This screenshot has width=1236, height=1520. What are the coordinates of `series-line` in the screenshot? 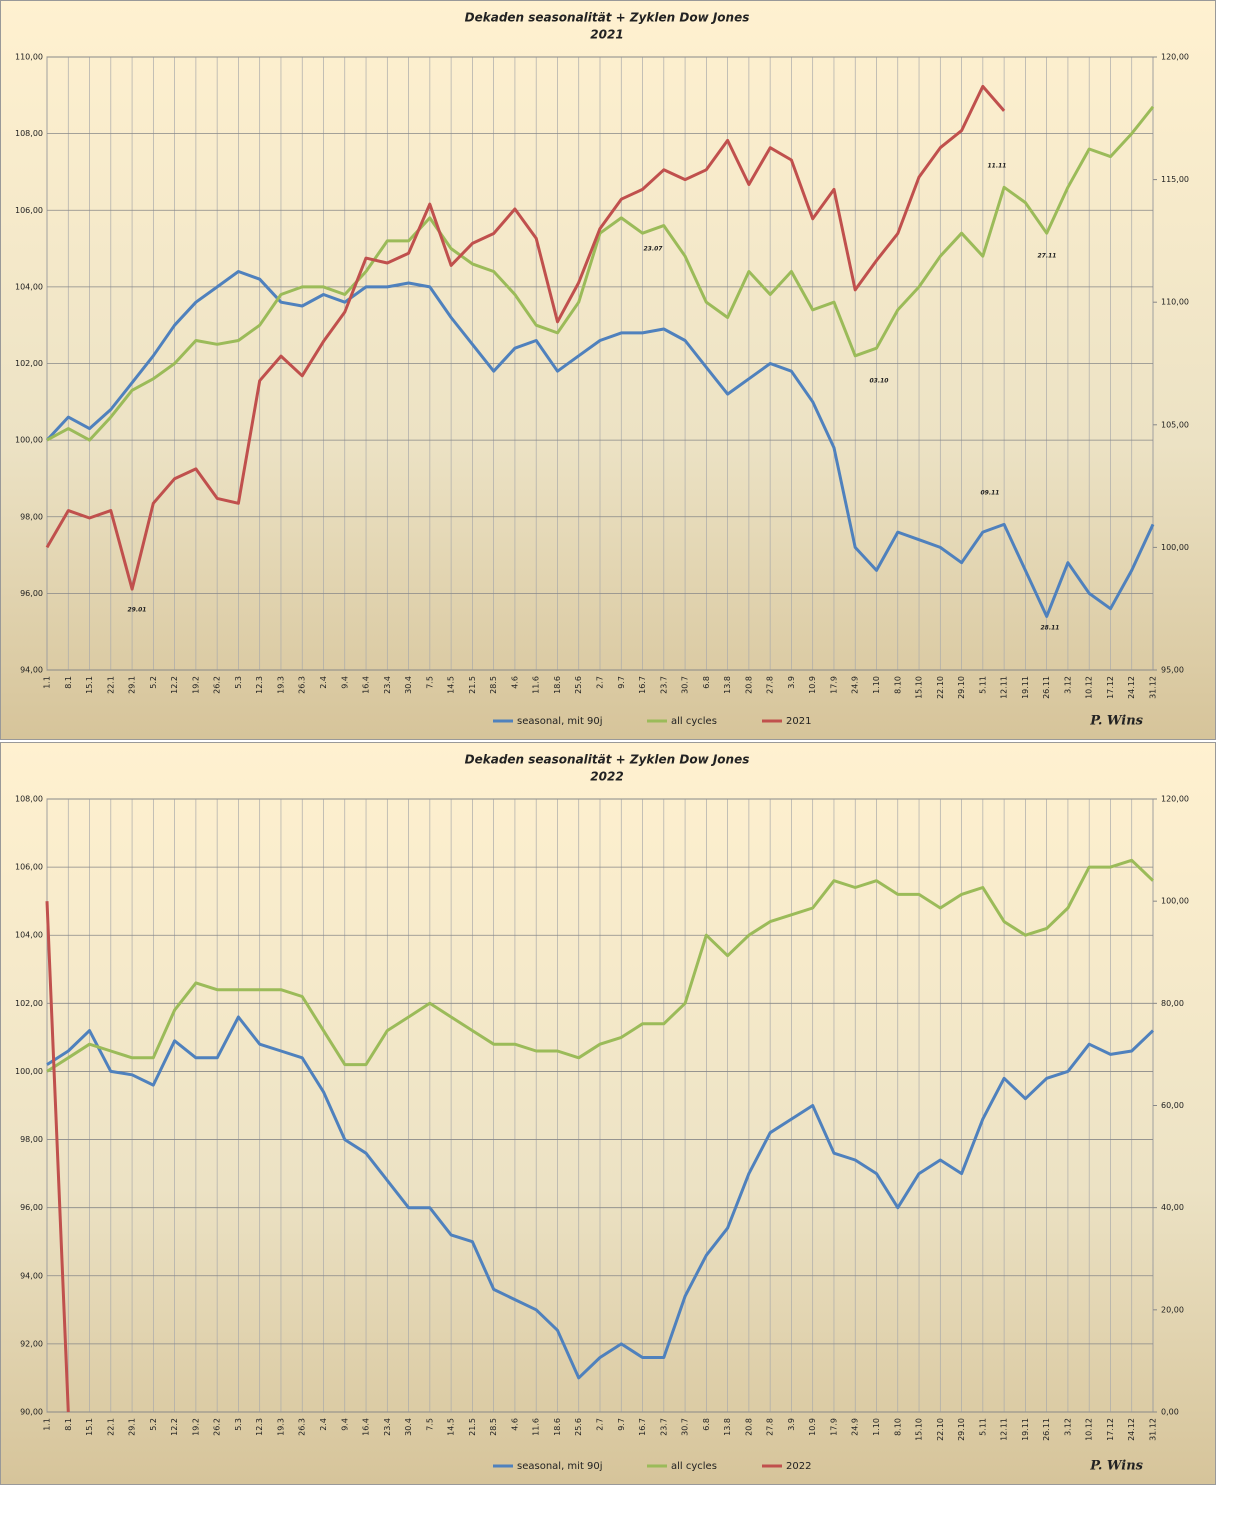 It's located at (600, 965).